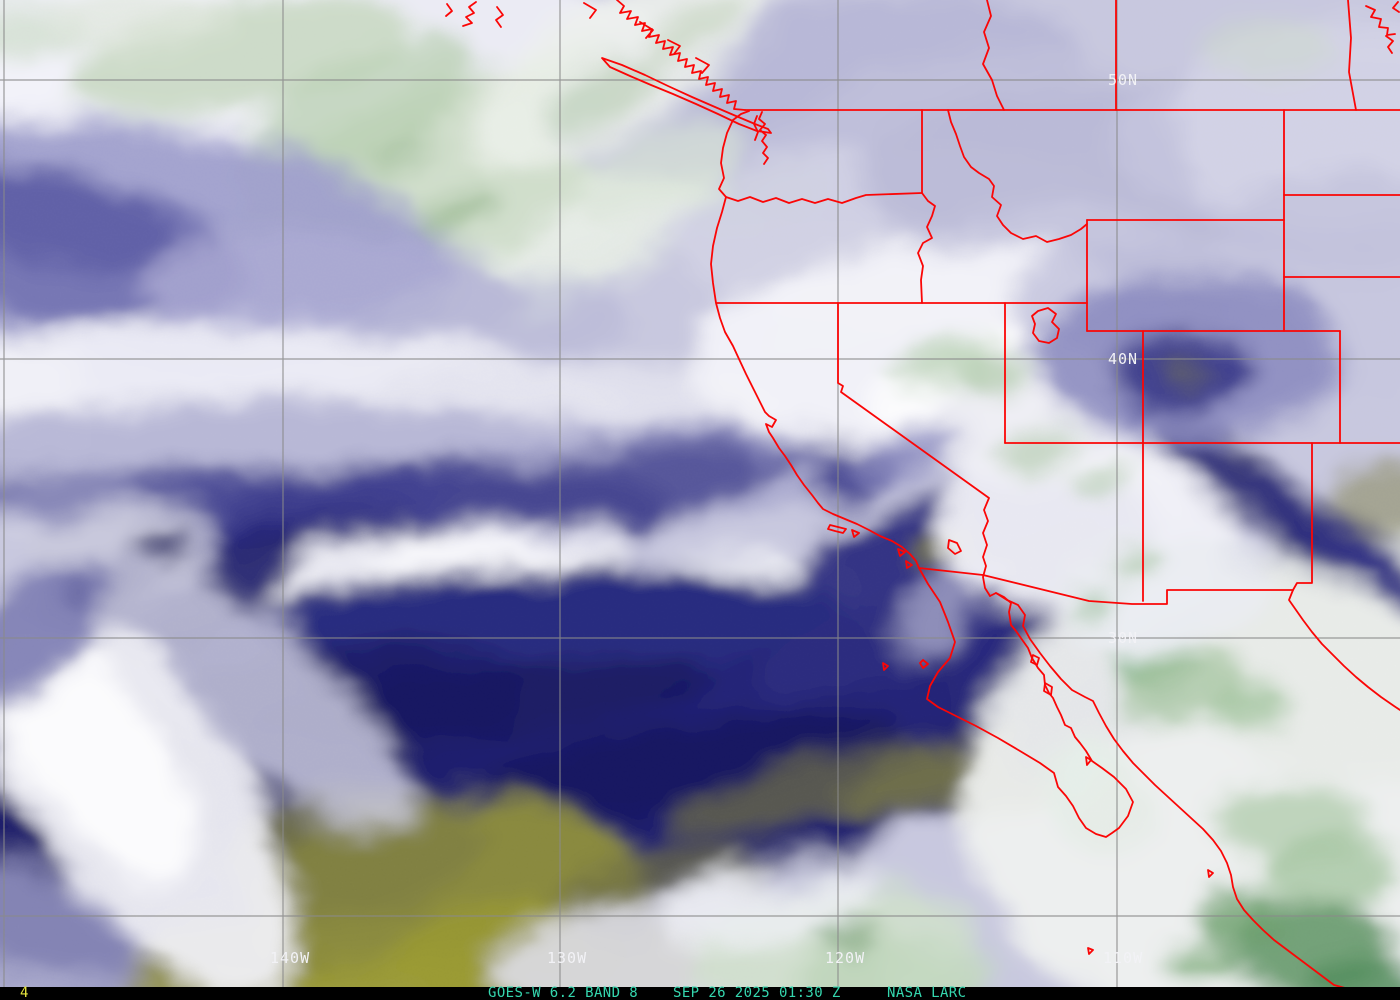  I want to click on lat-label-30n: 30N, so click(1123, 638).